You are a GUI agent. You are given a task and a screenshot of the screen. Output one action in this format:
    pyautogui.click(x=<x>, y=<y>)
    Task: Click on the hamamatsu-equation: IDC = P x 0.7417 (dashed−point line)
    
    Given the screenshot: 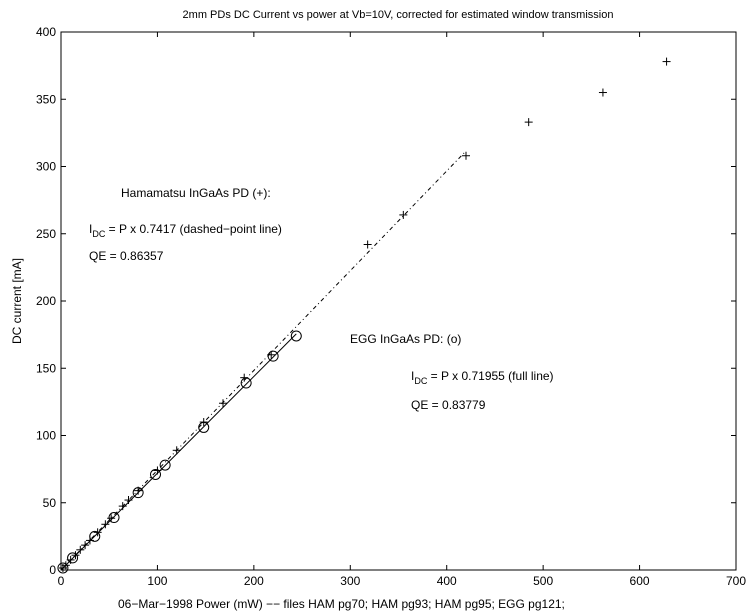 What is the action you would take?
    pyautogui.click(x=185, y=230)
    